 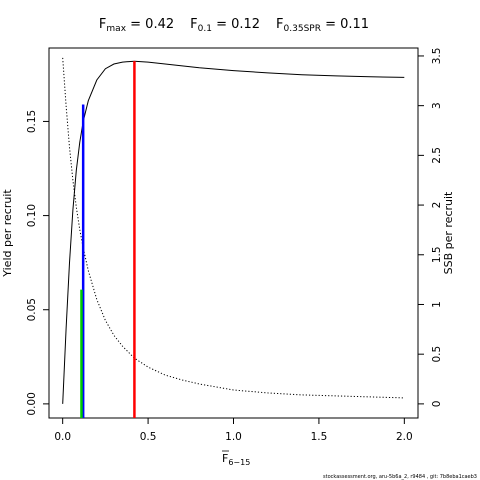 I want to click on title-value: = 0.42, so click(x=150, y=24).